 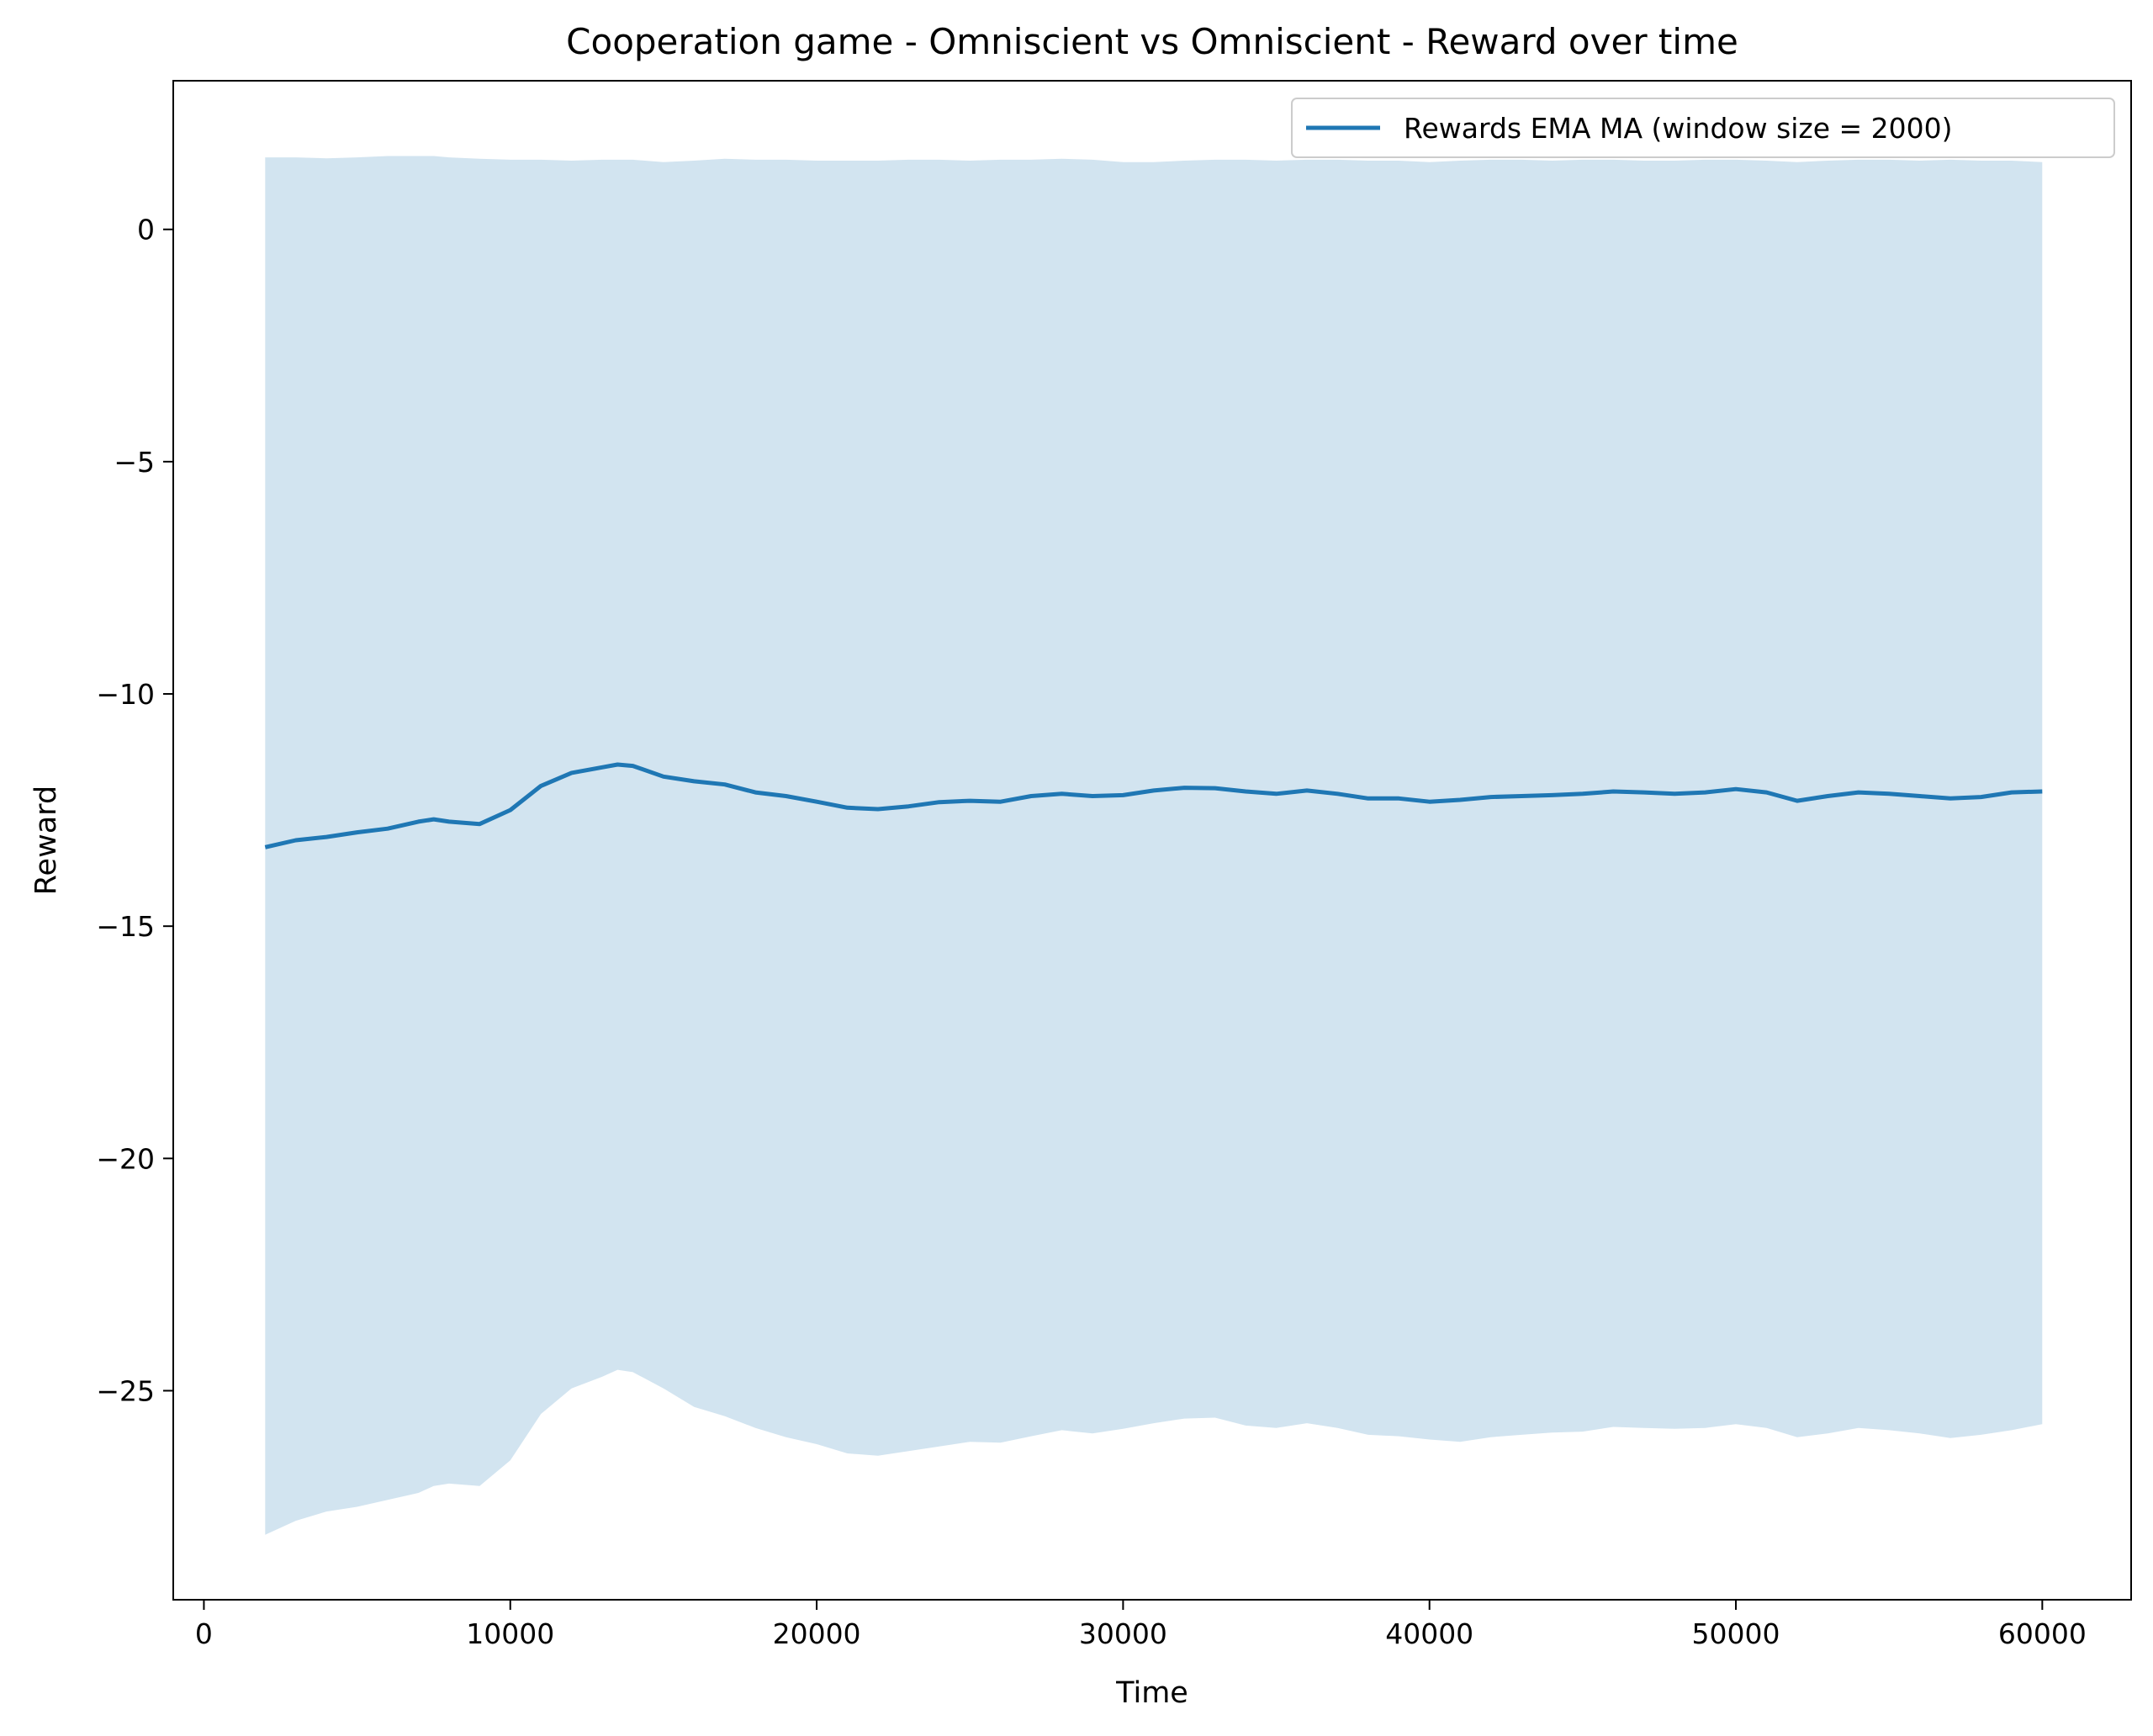 I want to click on legend-label: Rewards EMA MA (window size = 2000), so click(x=1679, y=128).